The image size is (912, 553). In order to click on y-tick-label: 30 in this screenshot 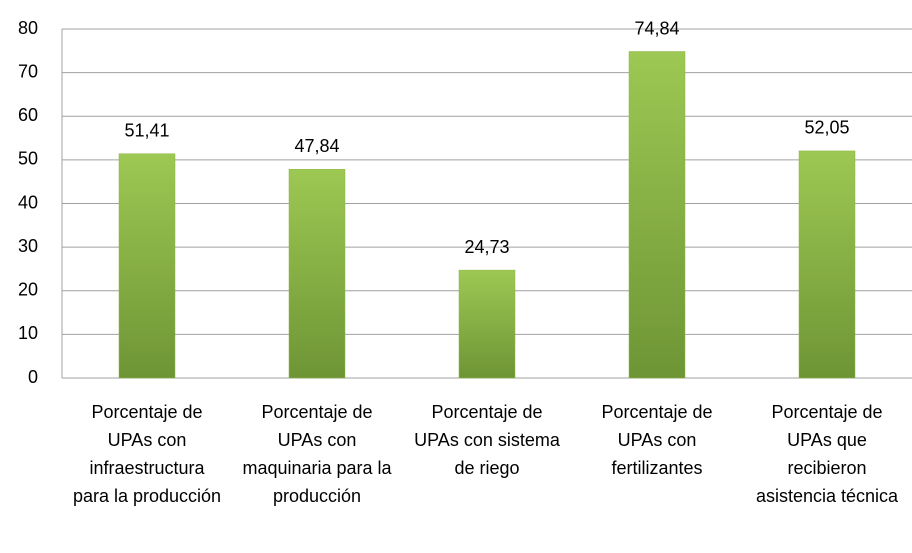, I will do `click(28, 246)`.